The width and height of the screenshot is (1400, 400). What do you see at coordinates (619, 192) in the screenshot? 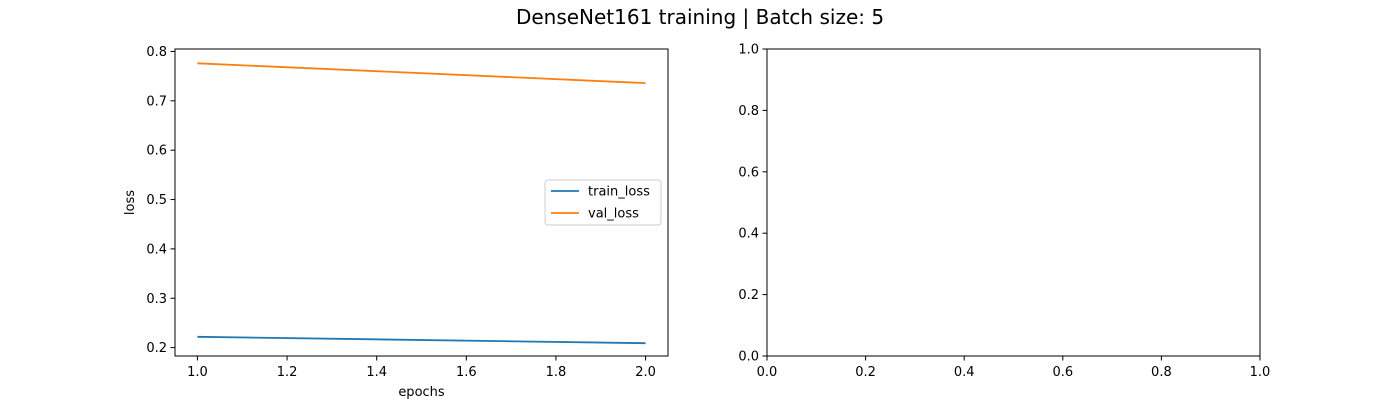
I see `legend-label-train-loss: train_loss` at bounding box center [619, 192].